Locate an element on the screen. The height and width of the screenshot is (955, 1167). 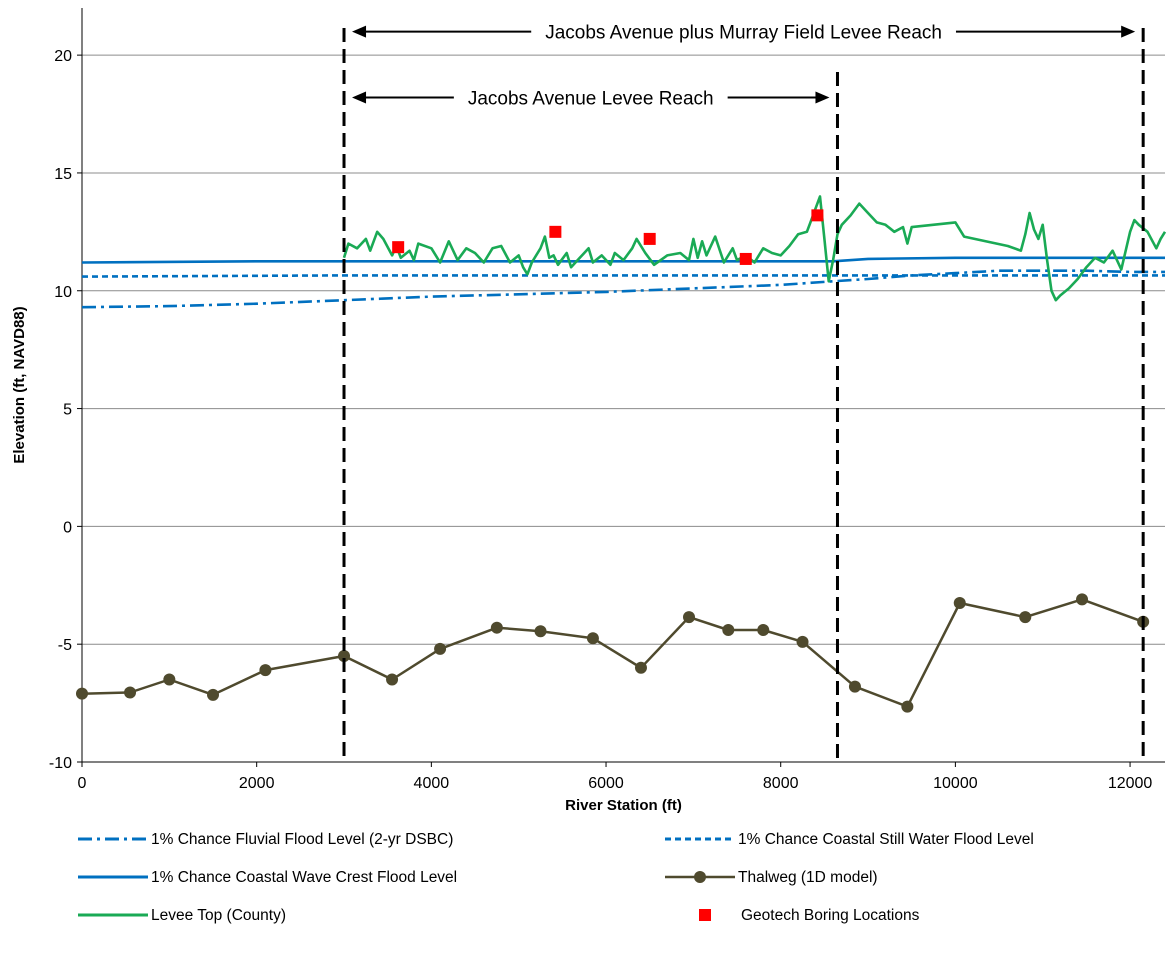
legend-item: Levee Top (County) is located at coordinates (182, 915).